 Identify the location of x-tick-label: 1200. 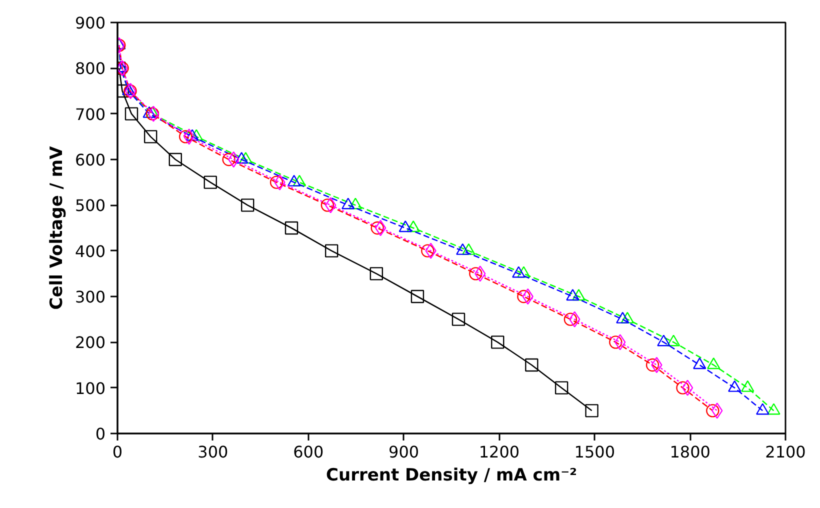
(499, 452).